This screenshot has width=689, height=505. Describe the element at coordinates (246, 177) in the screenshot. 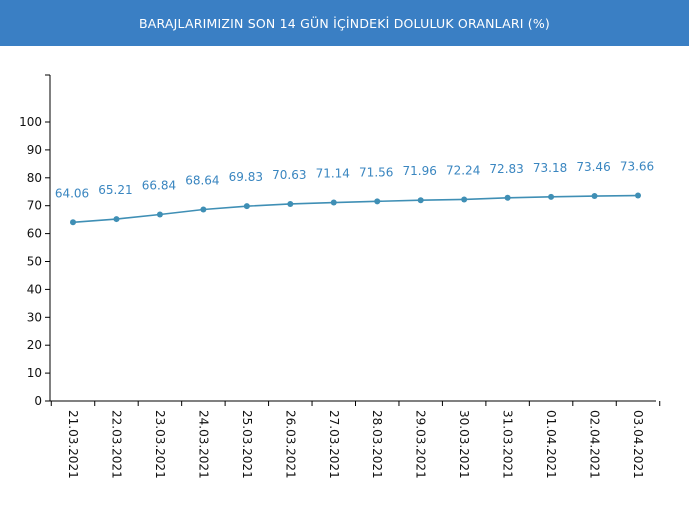

I see `data-label: 69.83` at that location.